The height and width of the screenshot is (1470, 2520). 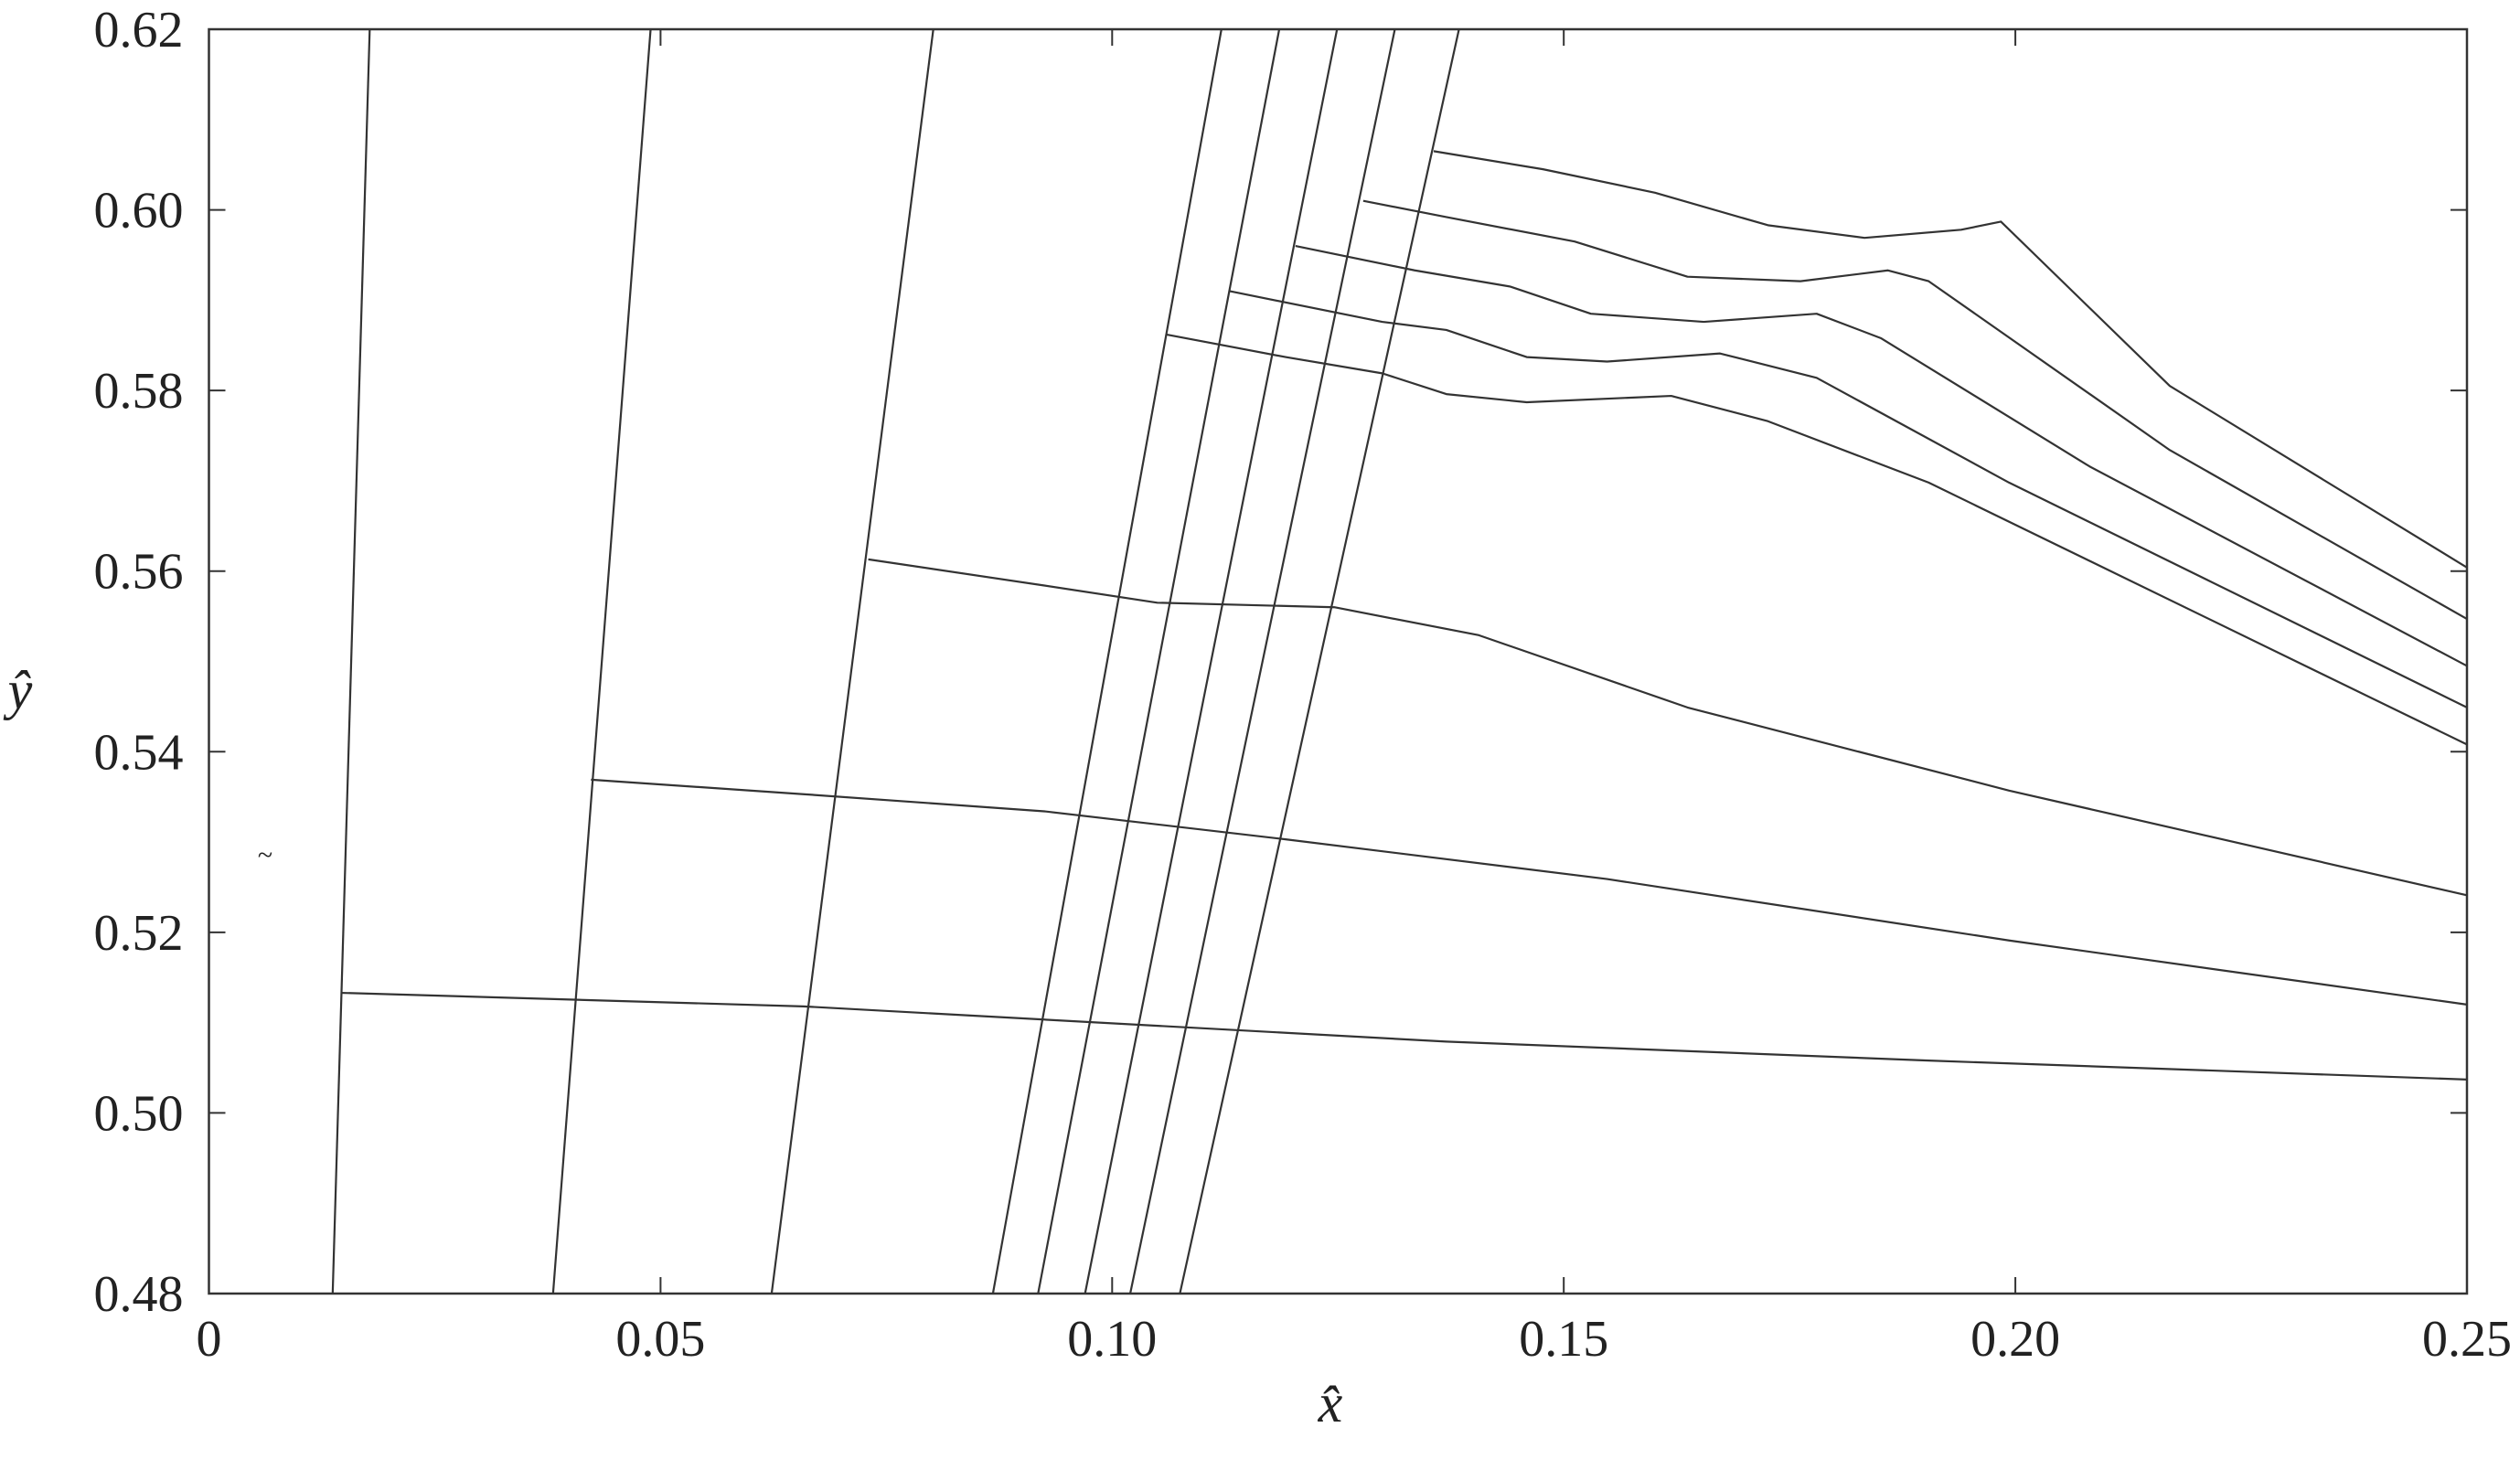 I want to click on annotation: ~, so click(x=265, y=855).